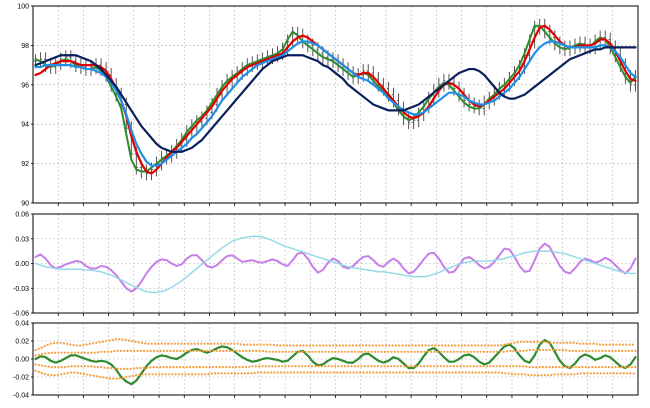  I want to click on series-osc_green, so click(335, 362).